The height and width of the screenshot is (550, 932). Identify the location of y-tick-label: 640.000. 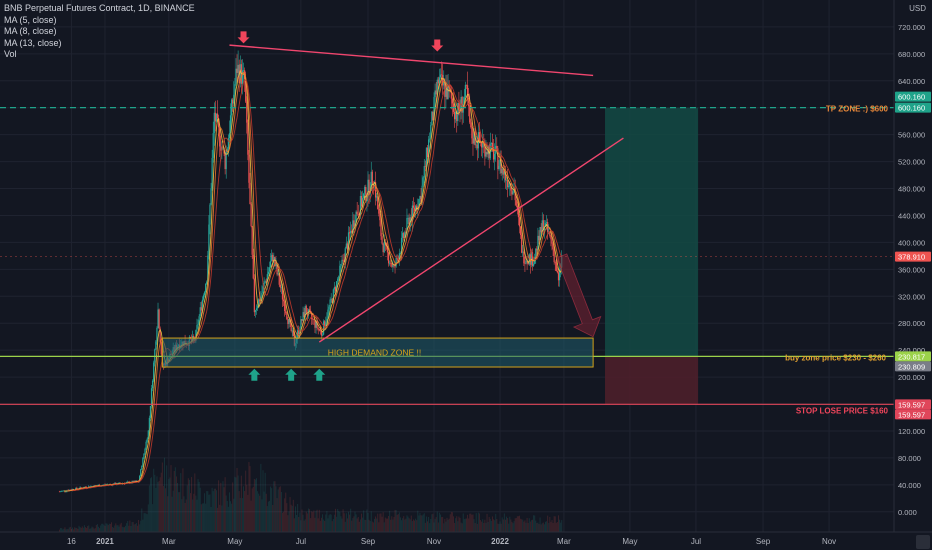
(911, 81).